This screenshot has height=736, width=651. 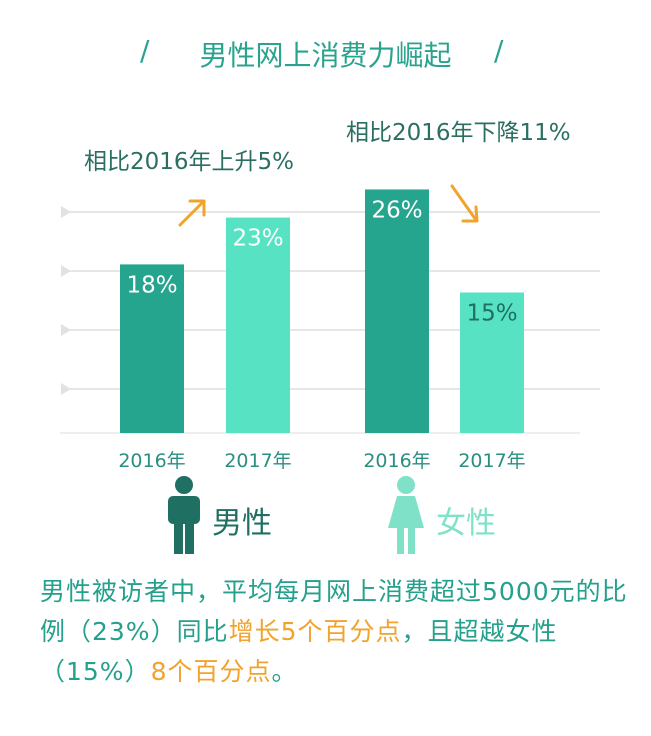 What do you see at coordinates (145, 50) in the screenshot?
I see `title-slash-left: /` at bounding box center [145, 50].